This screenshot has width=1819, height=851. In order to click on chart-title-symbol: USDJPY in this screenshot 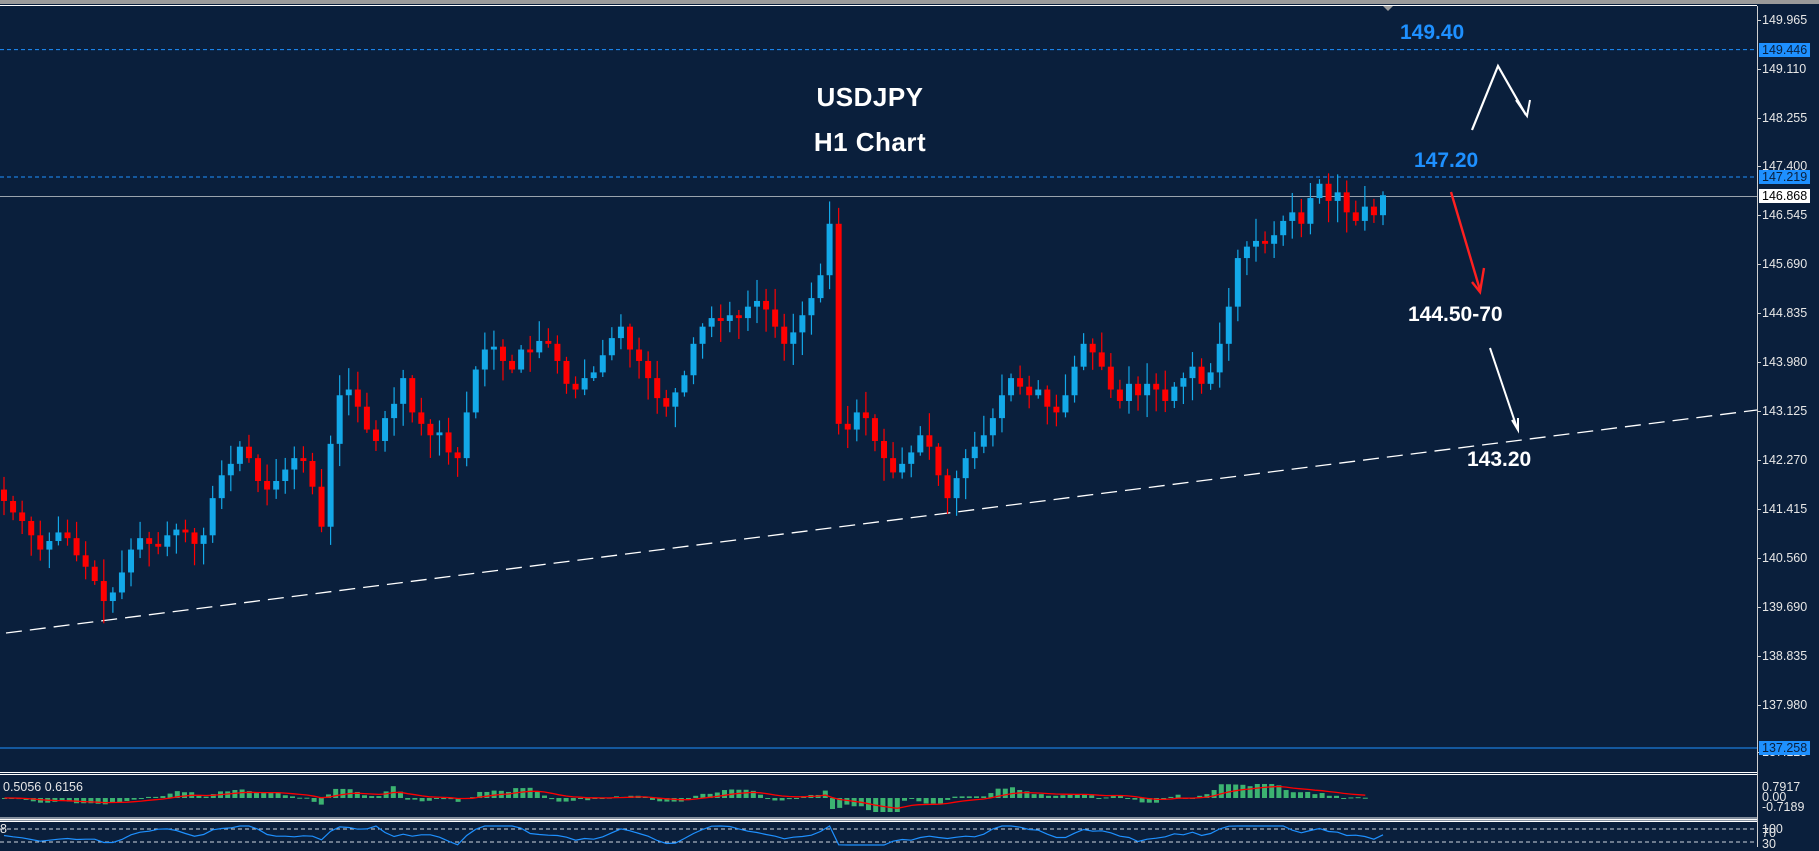, I will do `click(870, 97)`.